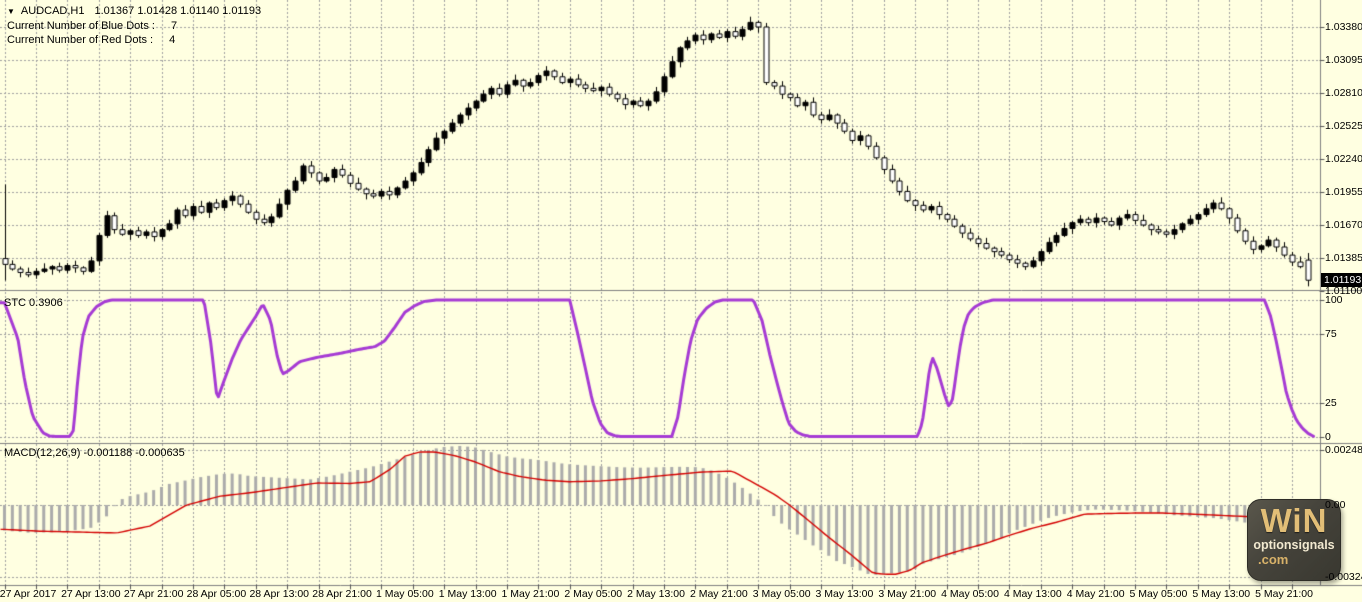 The height and width of the screenshot is (602, 1362). What do you see at coordinates (178, 11) in the screenshot?
I see `ohlc-readout: 1.01367 1.01428 1.01140 1.01193` at bounding box center [178, 11].